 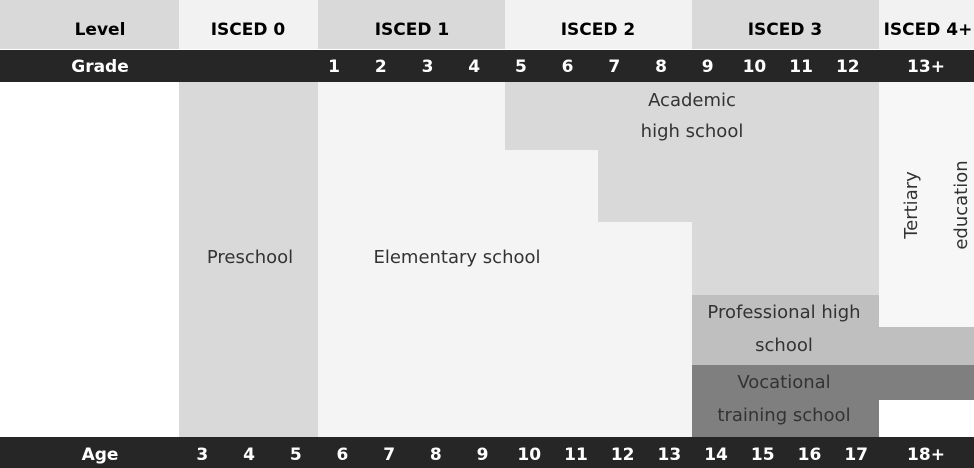 I want to click on tertiary-area, so click(x=926, y=204).